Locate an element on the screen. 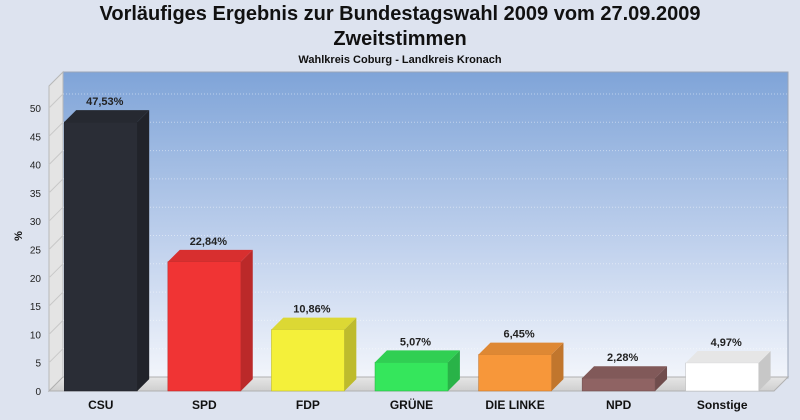 This screenshot has height=420, width=800. y-tick-label: 25 is located at coordinates (36, 251).